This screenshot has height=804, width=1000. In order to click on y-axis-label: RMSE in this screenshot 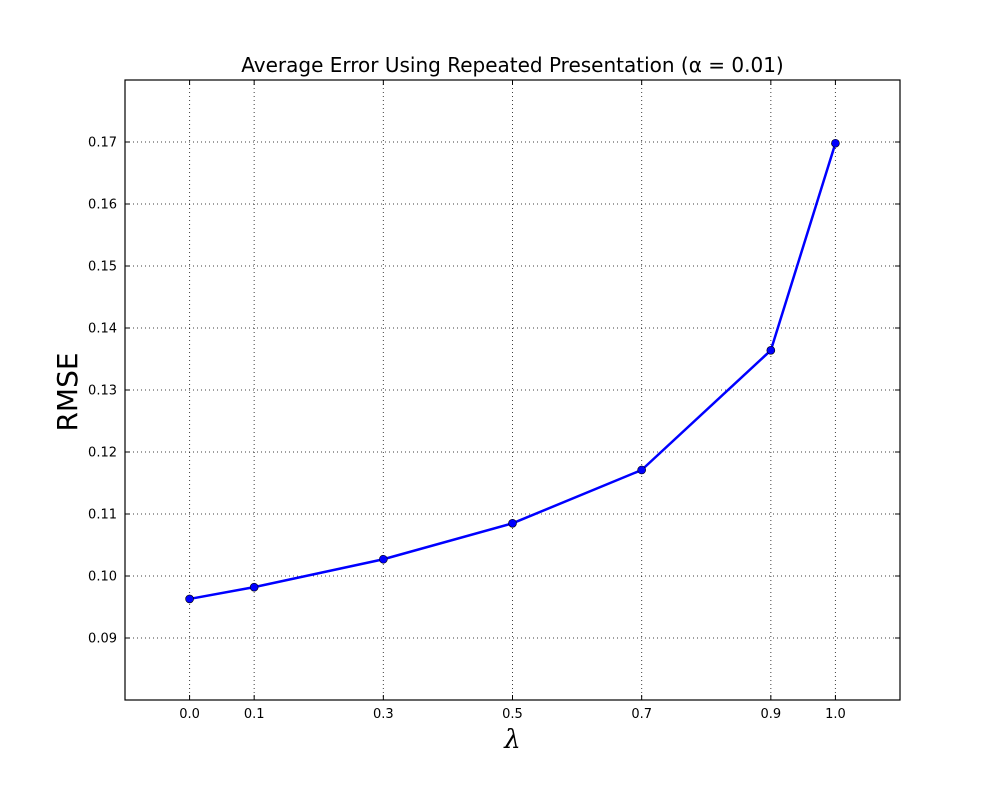, I will do `click(67, 391)`.